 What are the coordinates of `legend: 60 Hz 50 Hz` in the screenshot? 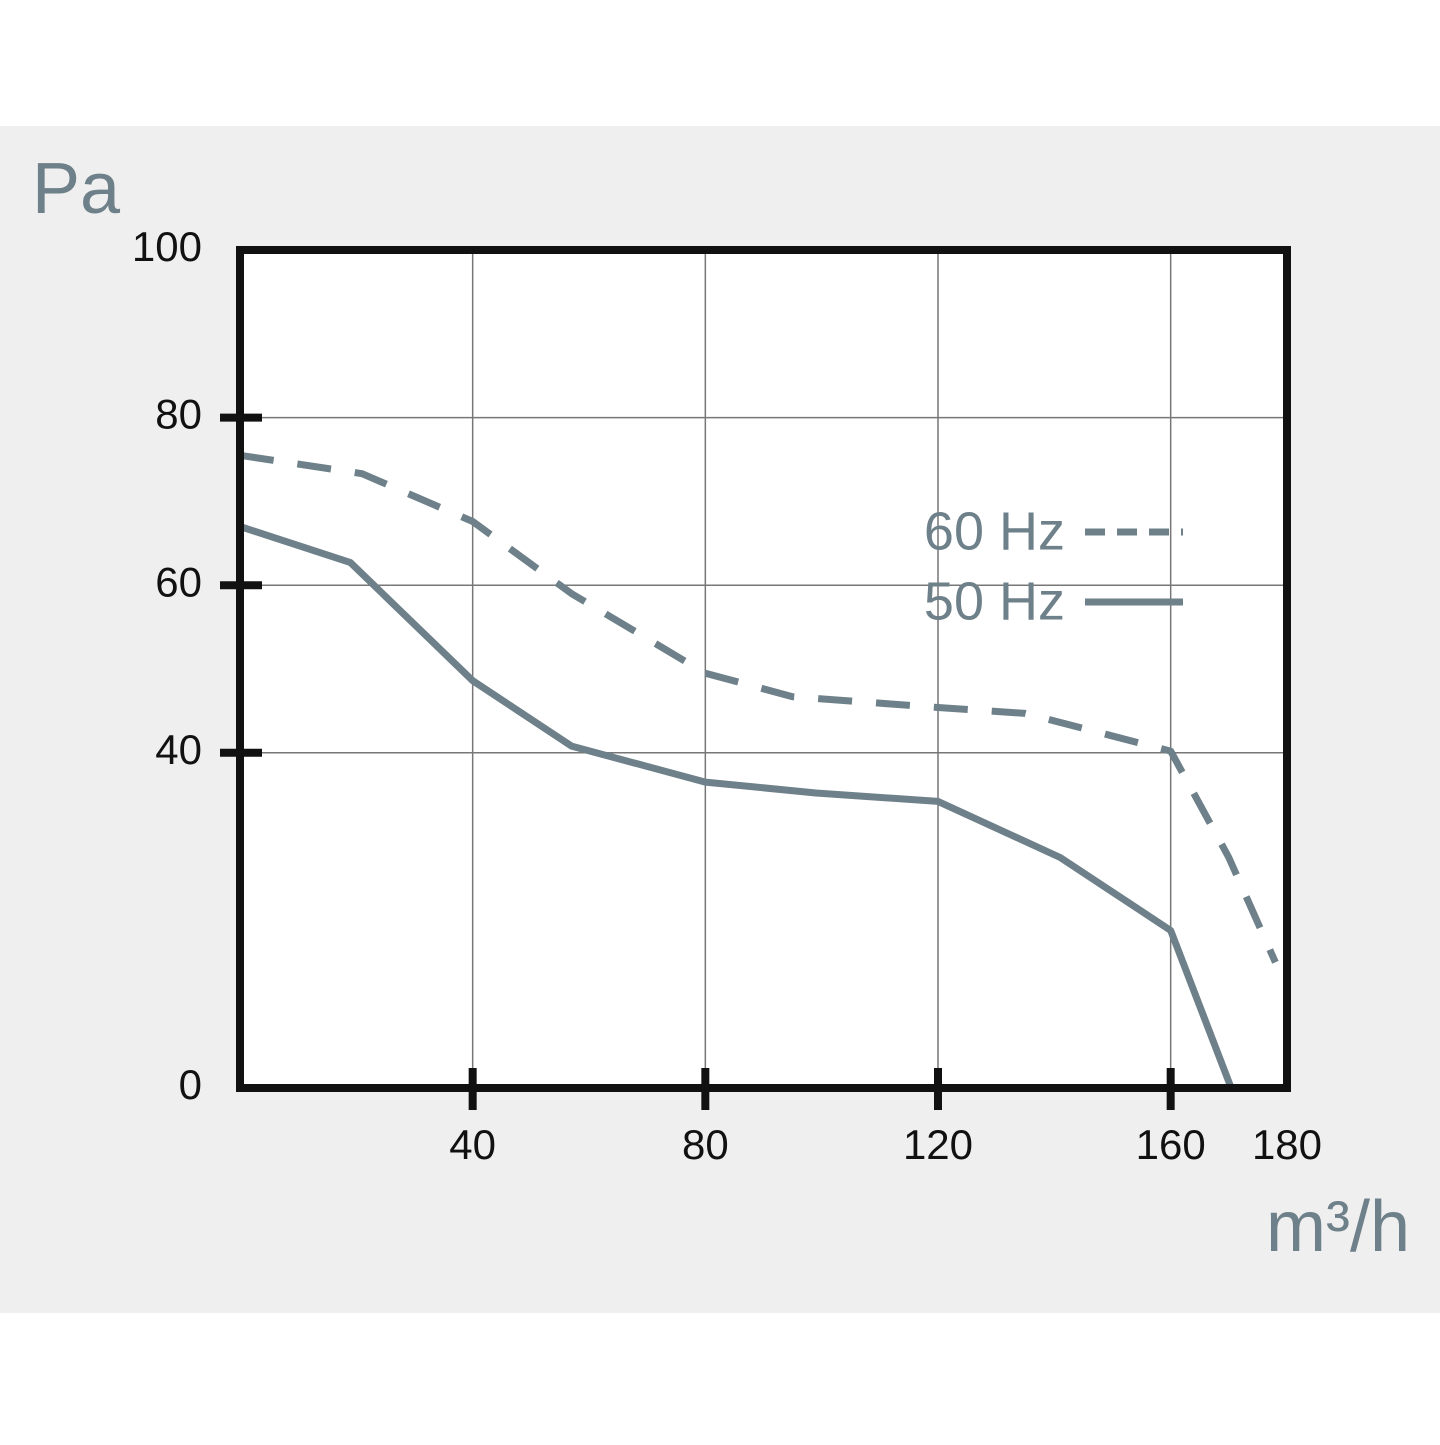 It's located at (1053, 566).